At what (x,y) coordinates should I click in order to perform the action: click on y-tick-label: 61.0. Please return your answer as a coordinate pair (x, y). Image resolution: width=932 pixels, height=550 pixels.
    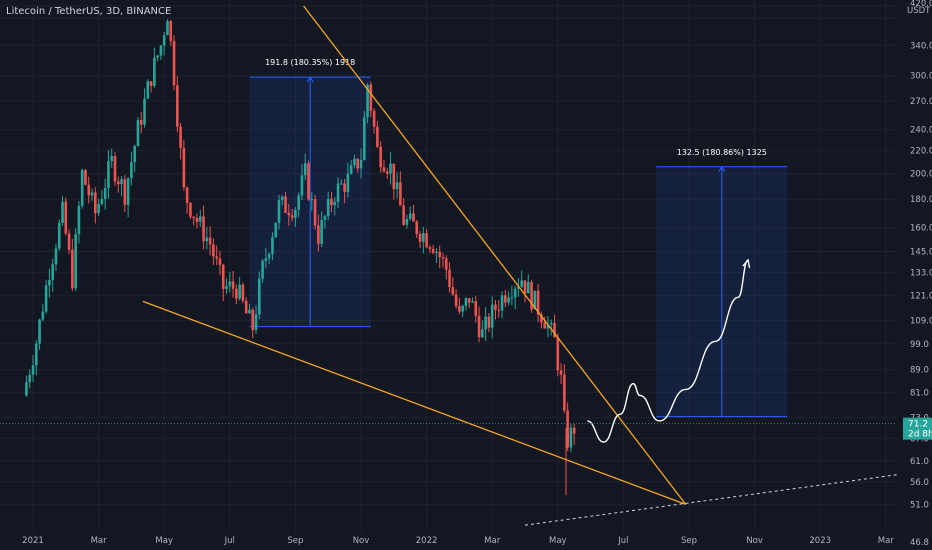
    Looking at the image, I should click on (919, 462).